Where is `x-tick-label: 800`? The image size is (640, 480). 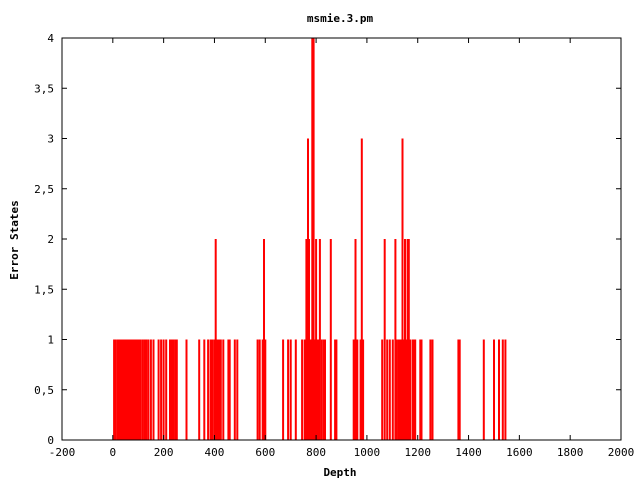 x-tick-label: 800 is located at coordinates (316, 452).